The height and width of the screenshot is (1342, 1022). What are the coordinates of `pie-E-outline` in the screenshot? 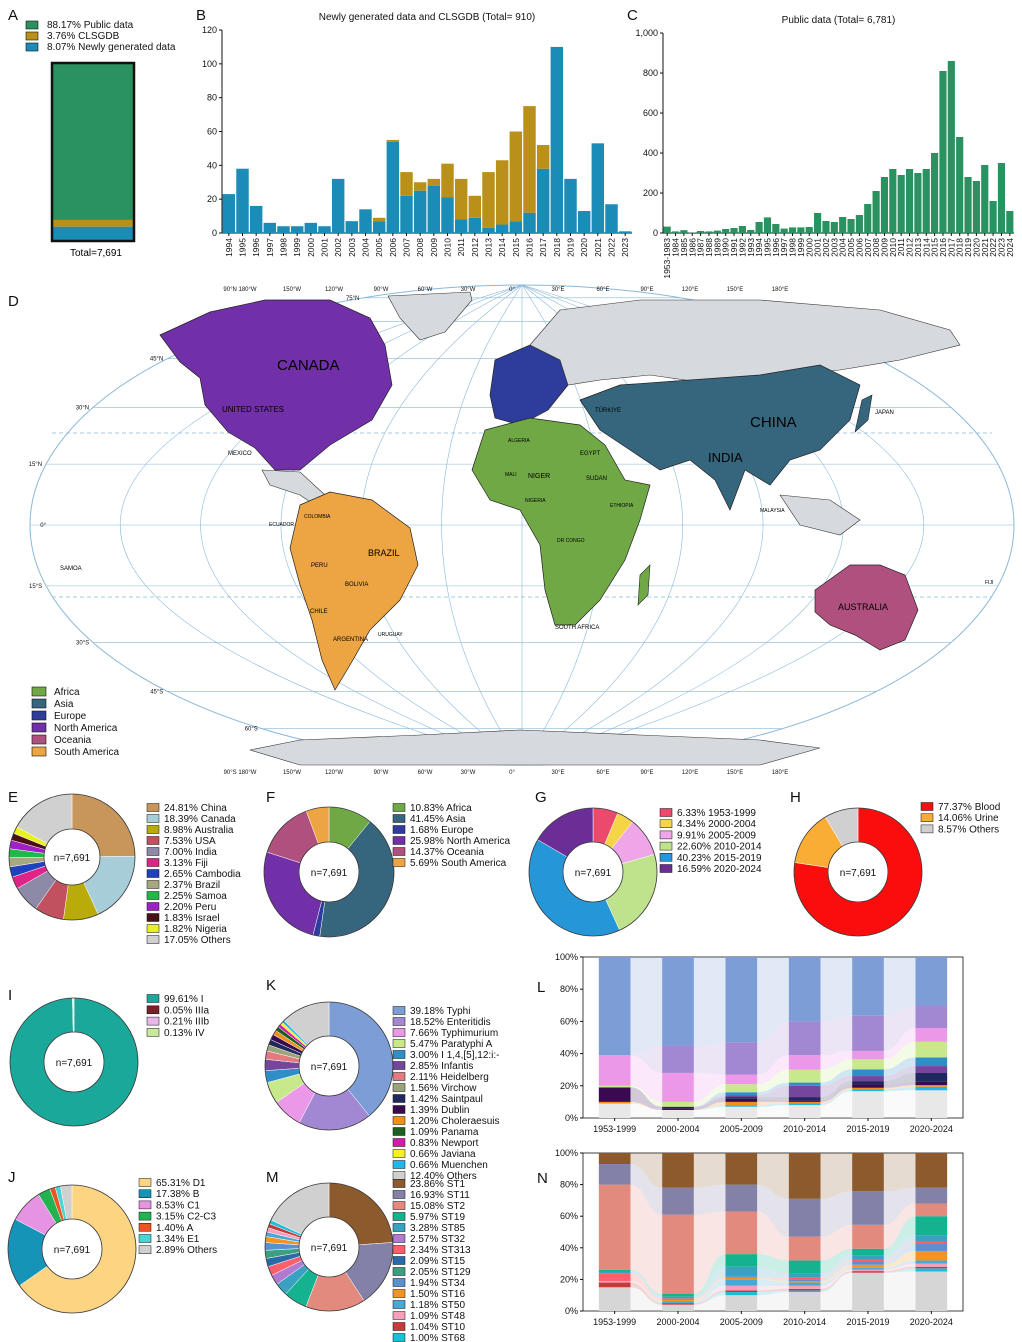 It's located at (72, 857).